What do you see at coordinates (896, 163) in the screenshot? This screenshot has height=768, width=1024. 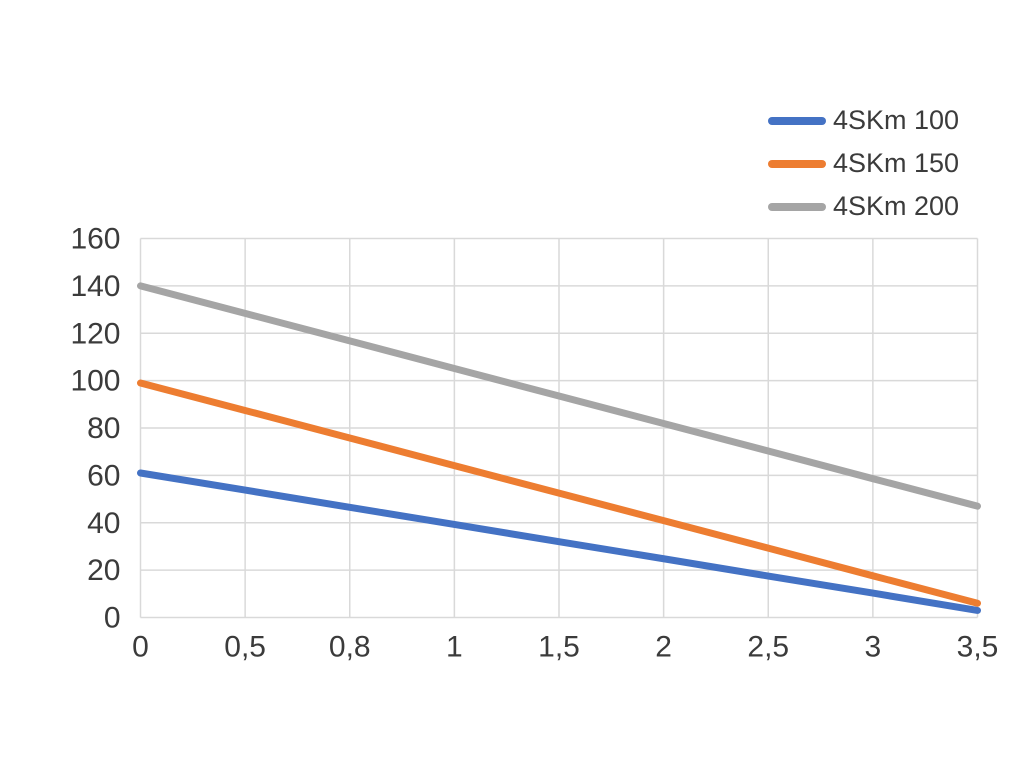 I see `legend-label: 4SKm 150` at bounding box center [896, 163].